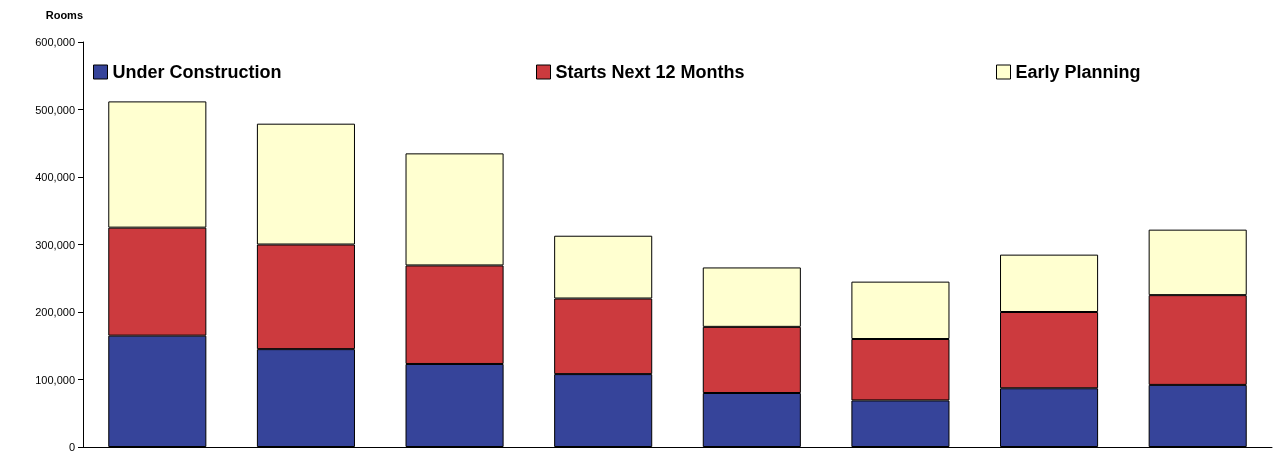 This screenshot has width=1284, height=455. I want to click on legend-label: Starts Next 12 Months, so click(650, 72).